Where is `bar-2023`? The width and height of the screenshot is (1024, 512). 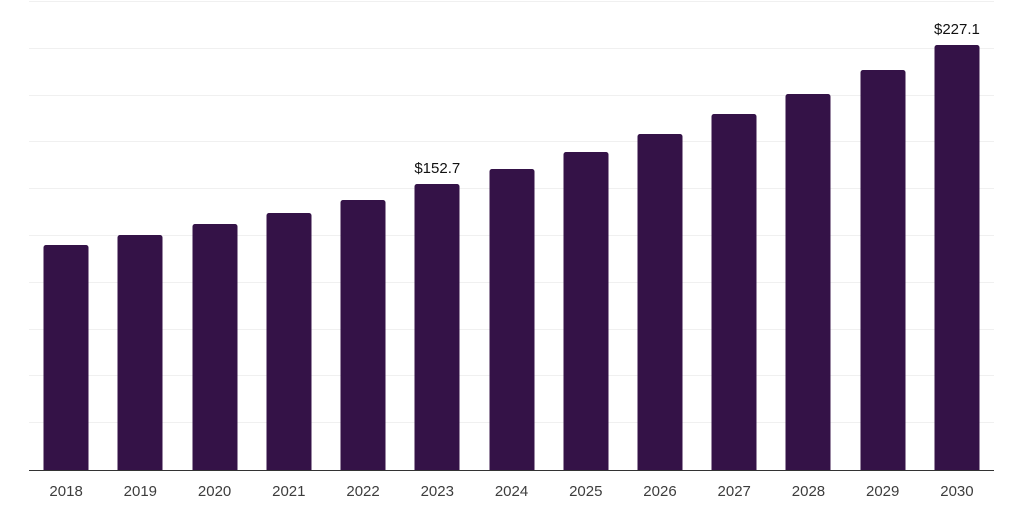 bar-2023 is located at coordinates (437, 327).